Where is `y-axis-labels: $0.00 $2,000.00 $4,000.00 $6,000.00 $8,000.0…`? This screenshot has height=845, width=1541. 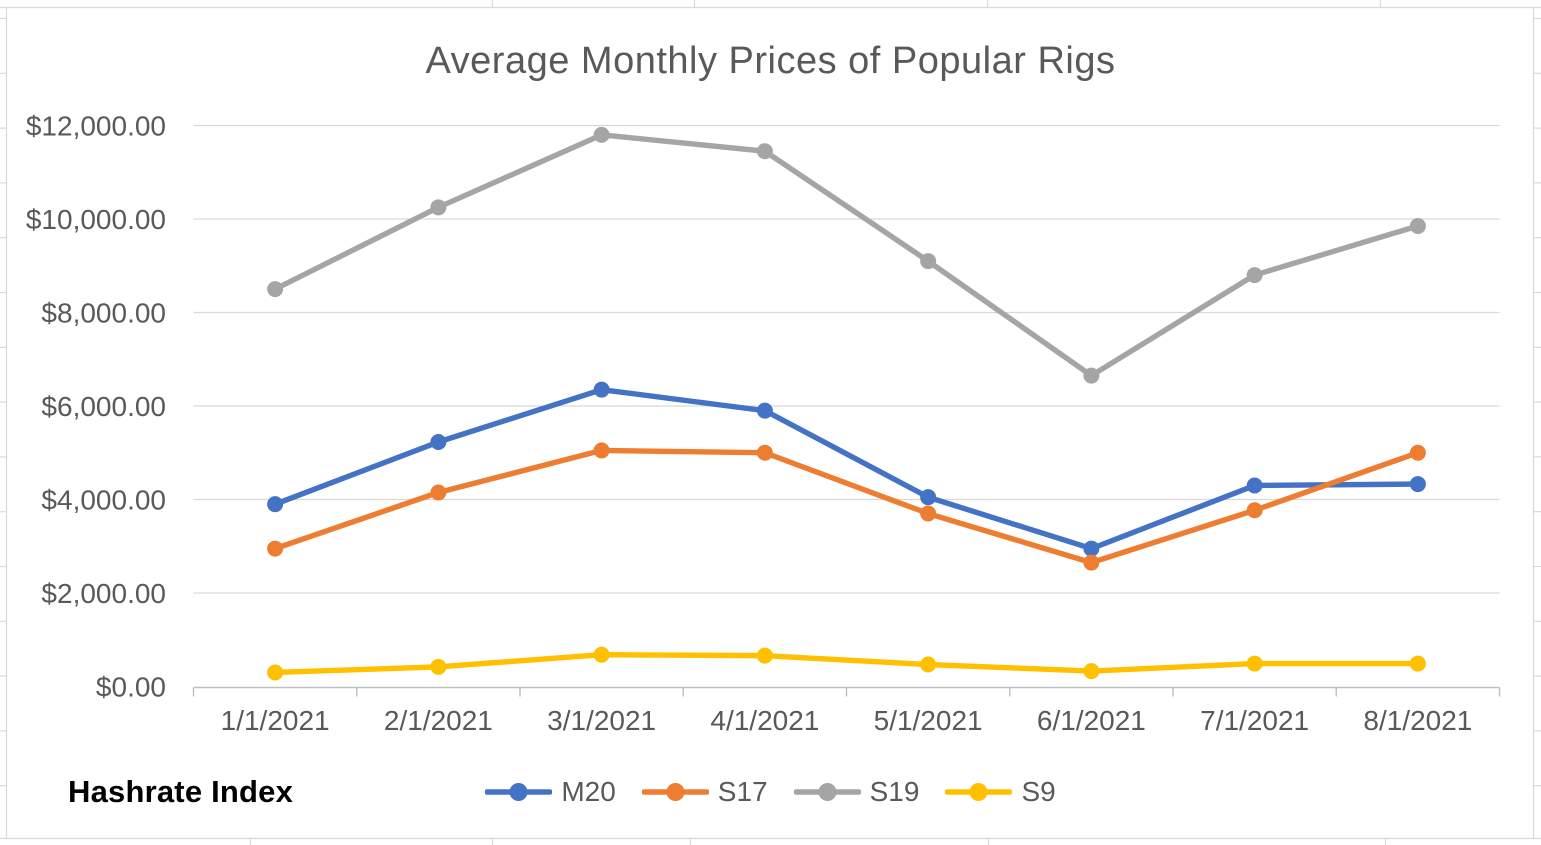
y-axis-labels: $0.00 $2,000.00 $4,000.00 $6,000.00 $8,000.0… is located at coordinates (96, 406).